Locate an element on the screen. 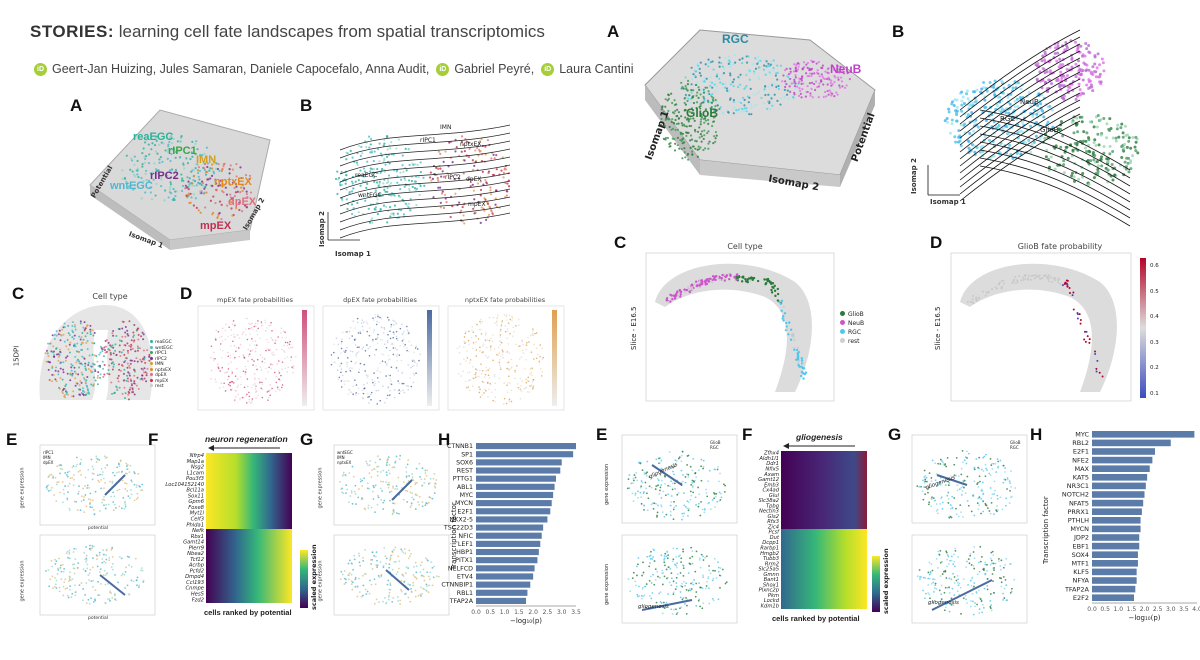 The image size is (1200, 660). right-panel-e-label: E is located at coordinates (602, 434).